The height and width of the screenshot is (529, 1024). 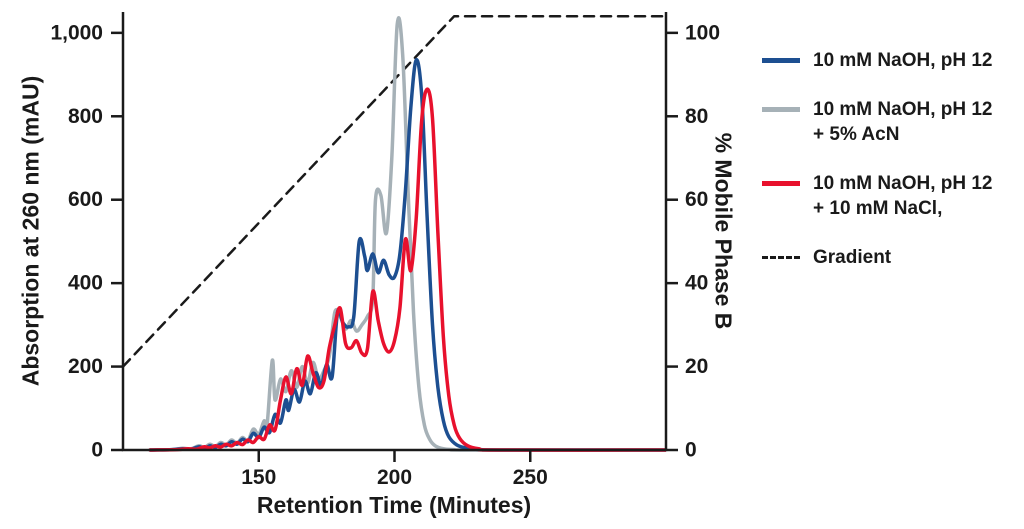 I want to click on legend-item-gradient: Gradient, so click(x=877, y=257).